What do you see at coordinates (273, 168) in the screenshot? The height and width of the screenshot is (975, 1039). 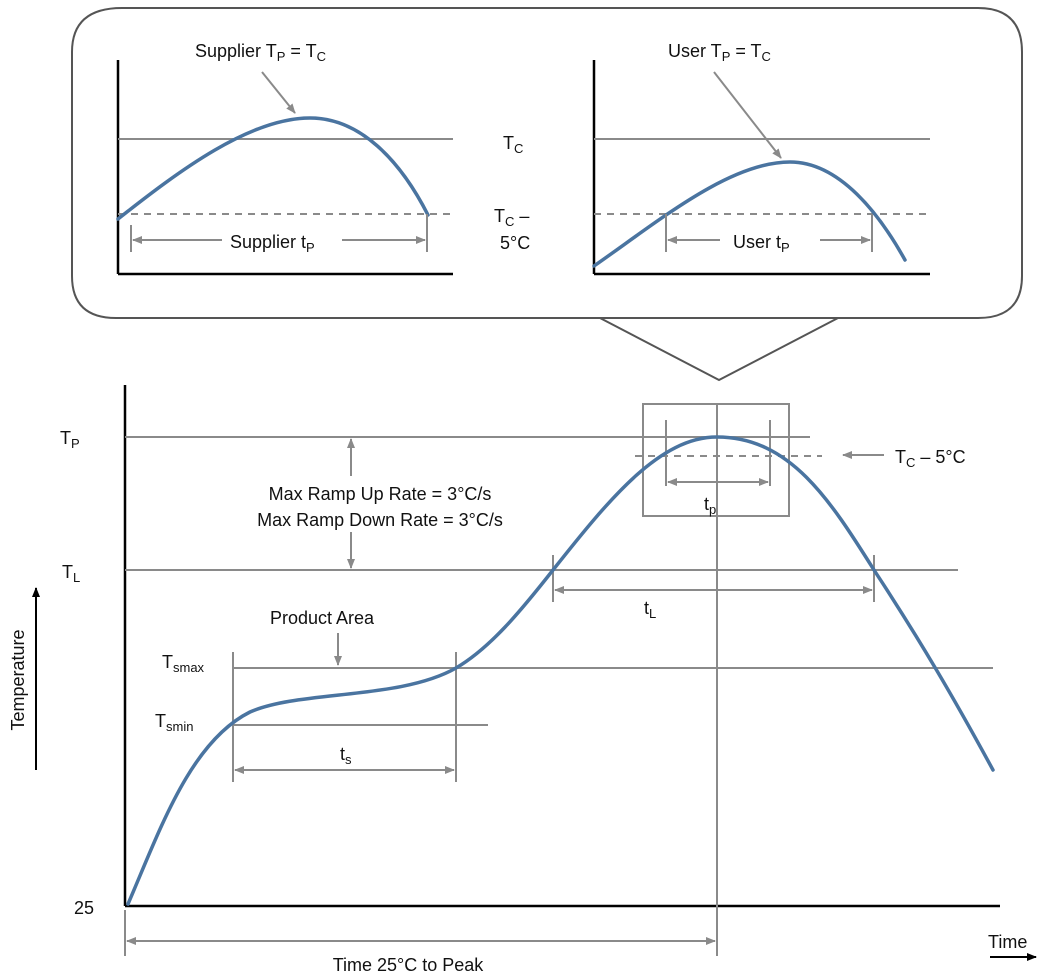 I see `supplier-profile-curve` at bounding box center [273, 168].